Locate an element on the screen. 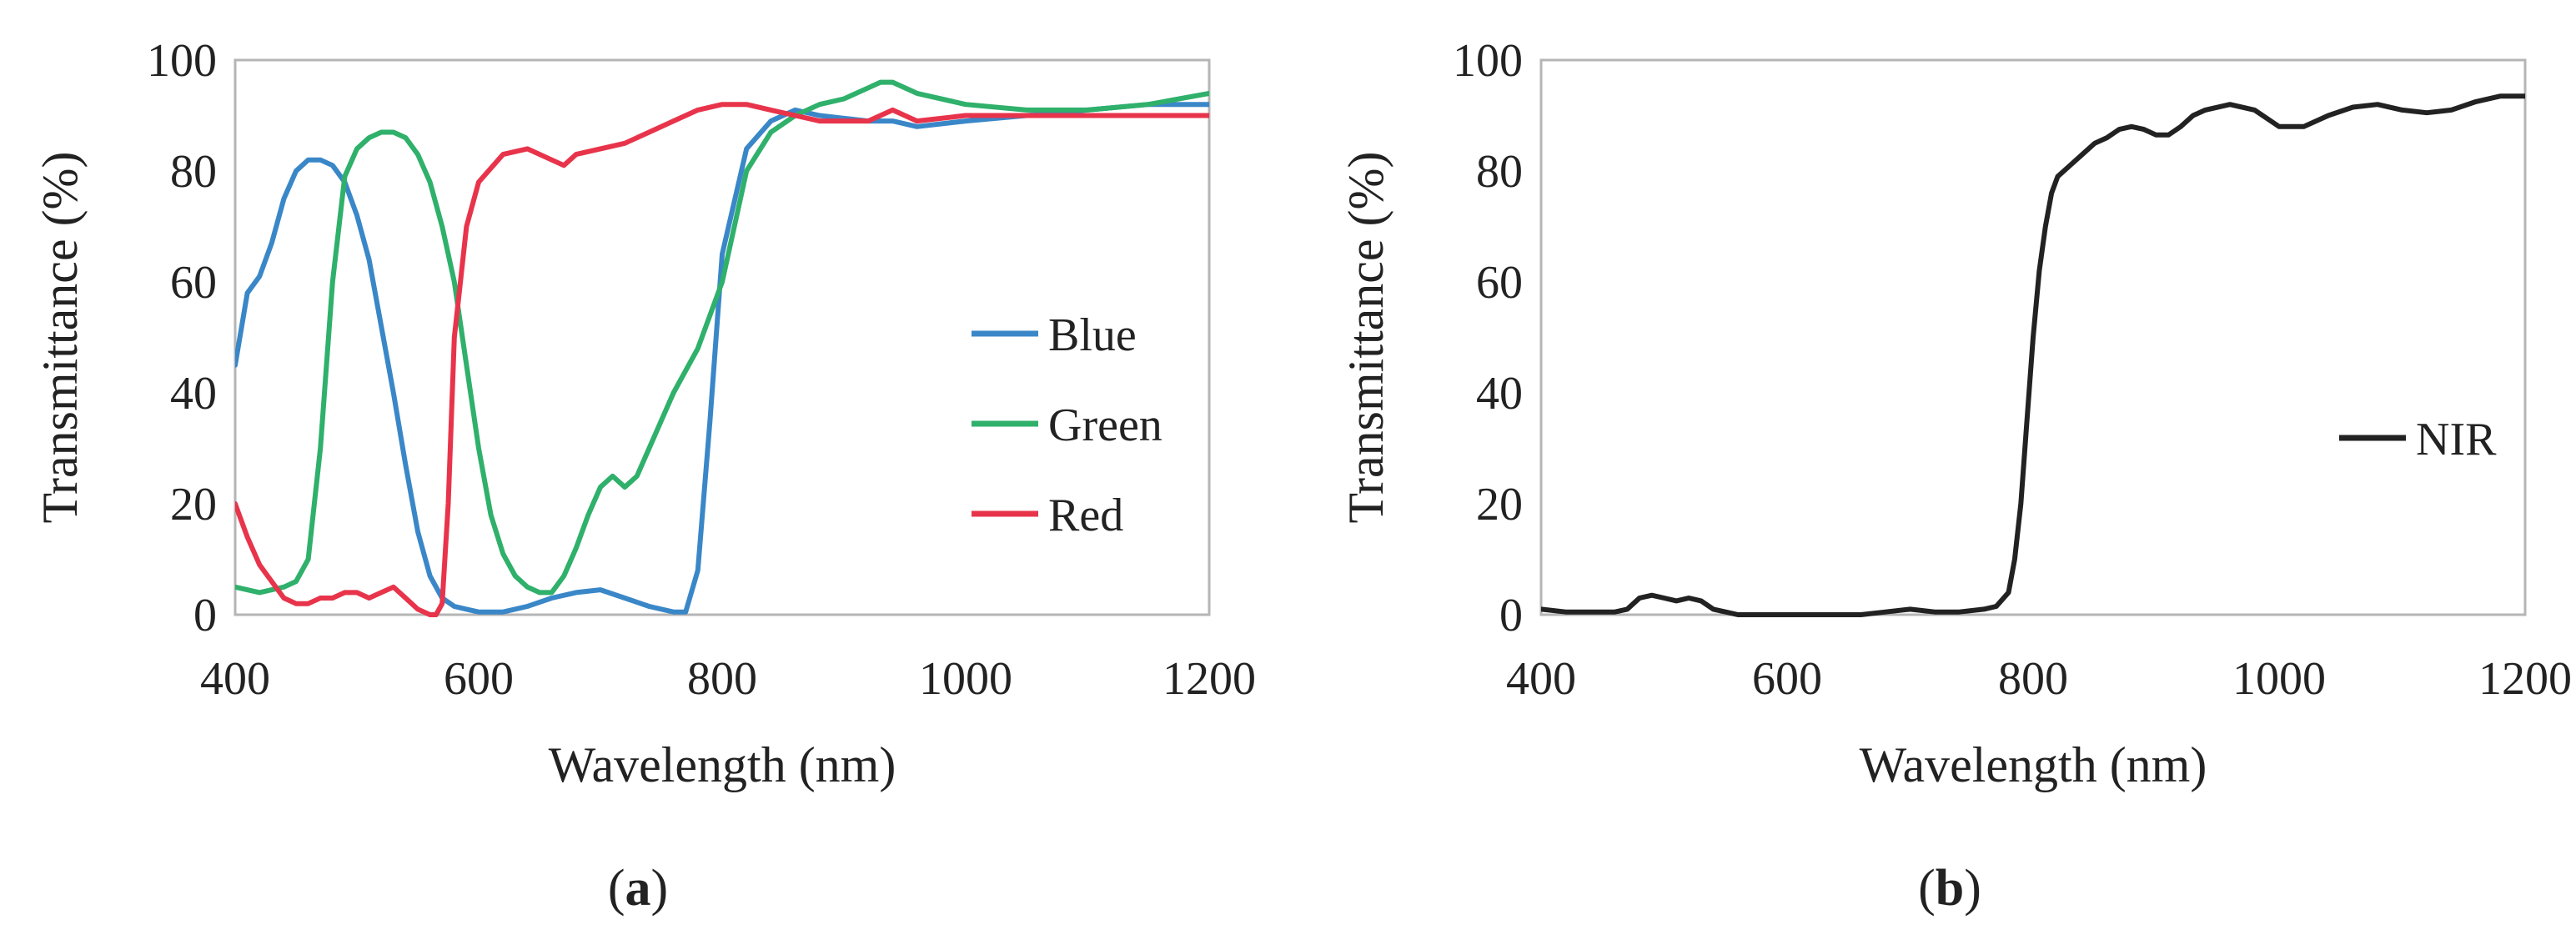  legend-label-red: Red is located at coordinates (1085, 515).